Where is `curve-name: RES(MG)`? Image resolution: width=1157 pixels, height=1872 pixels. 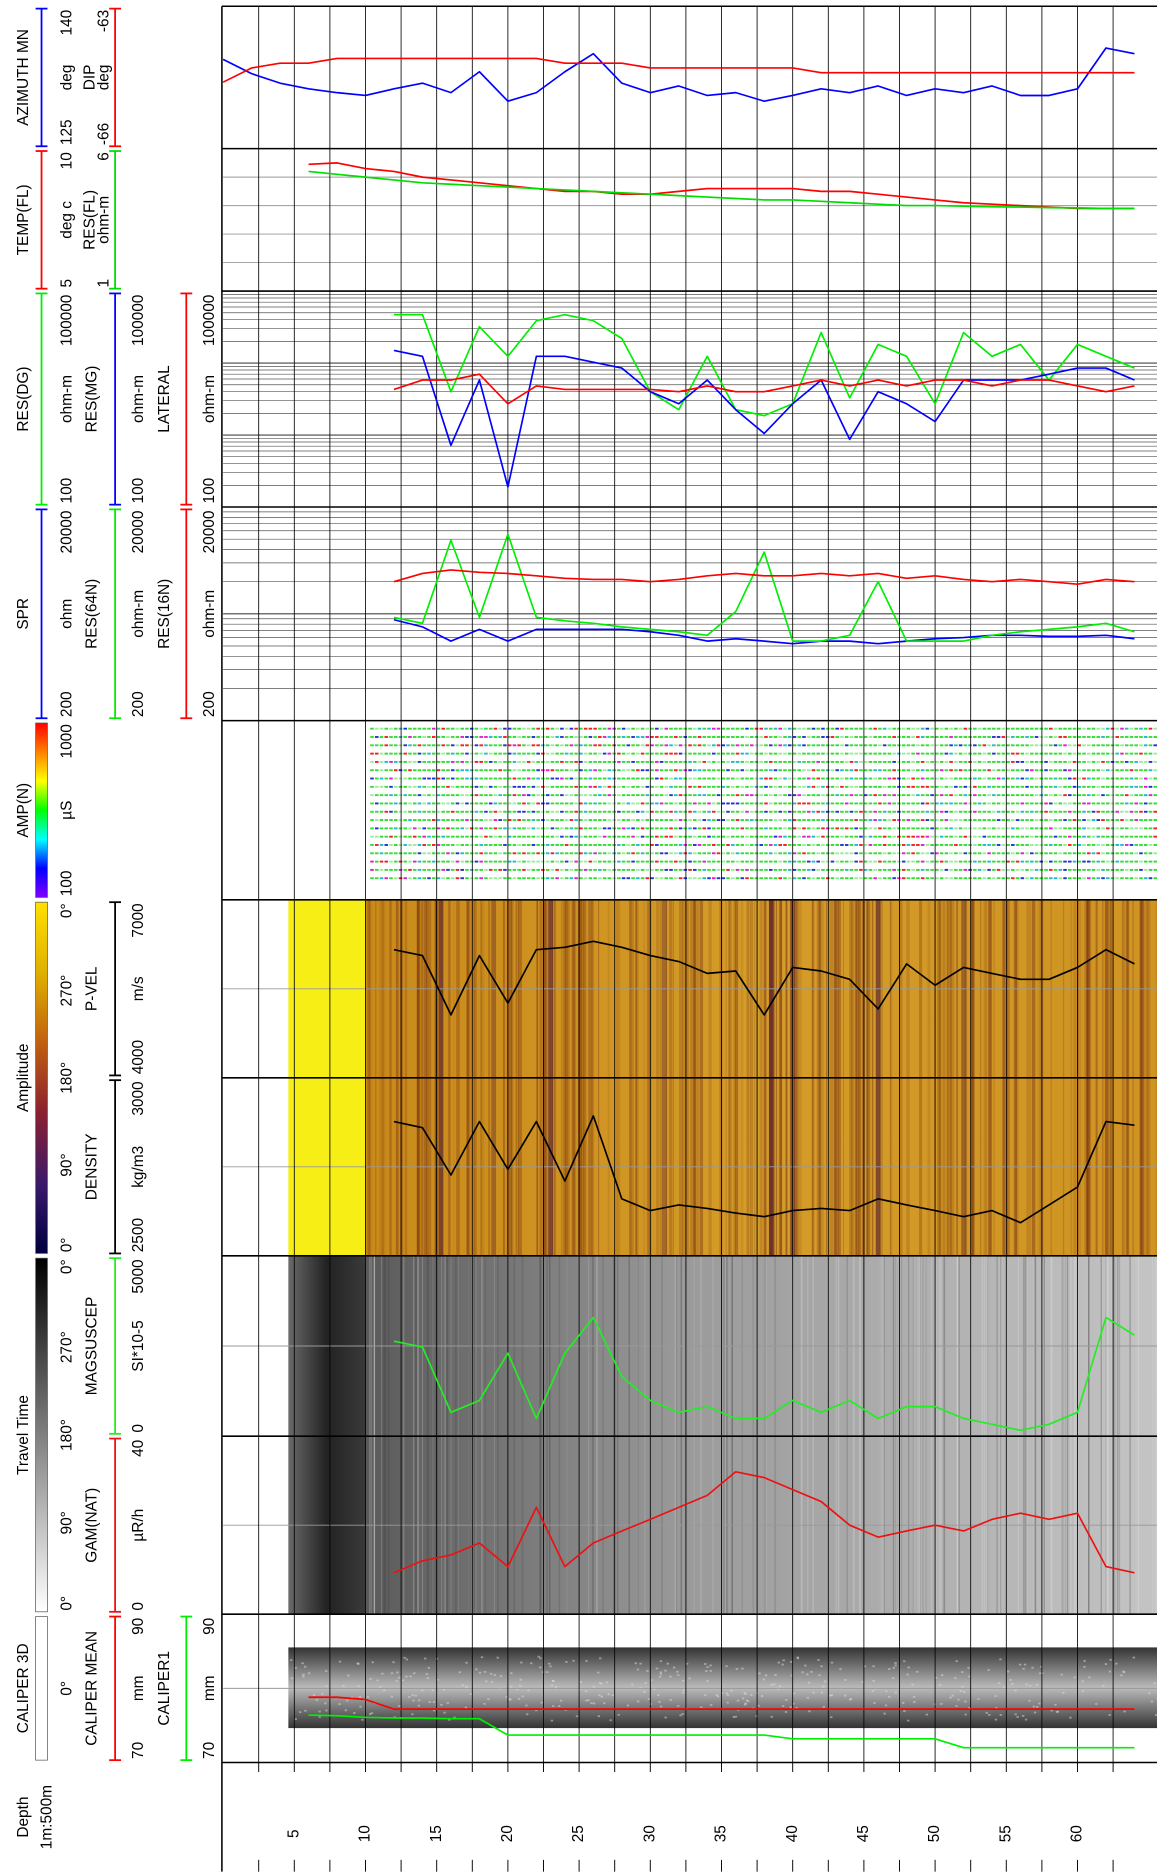
curve-name: RES(MG) is located at coordinates (92, 399).